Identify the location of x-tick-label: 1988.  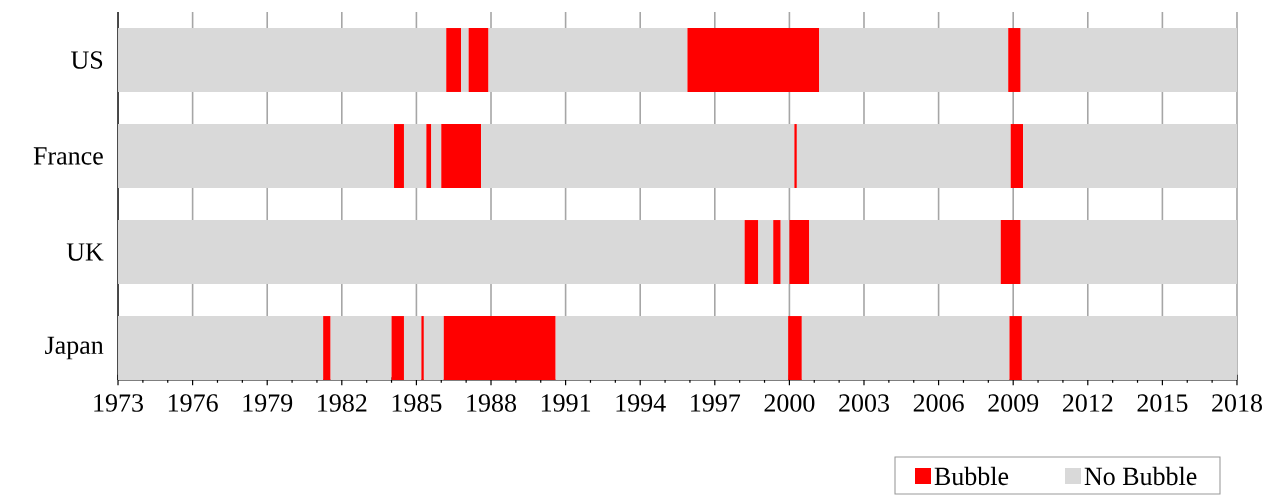
(492, 403).